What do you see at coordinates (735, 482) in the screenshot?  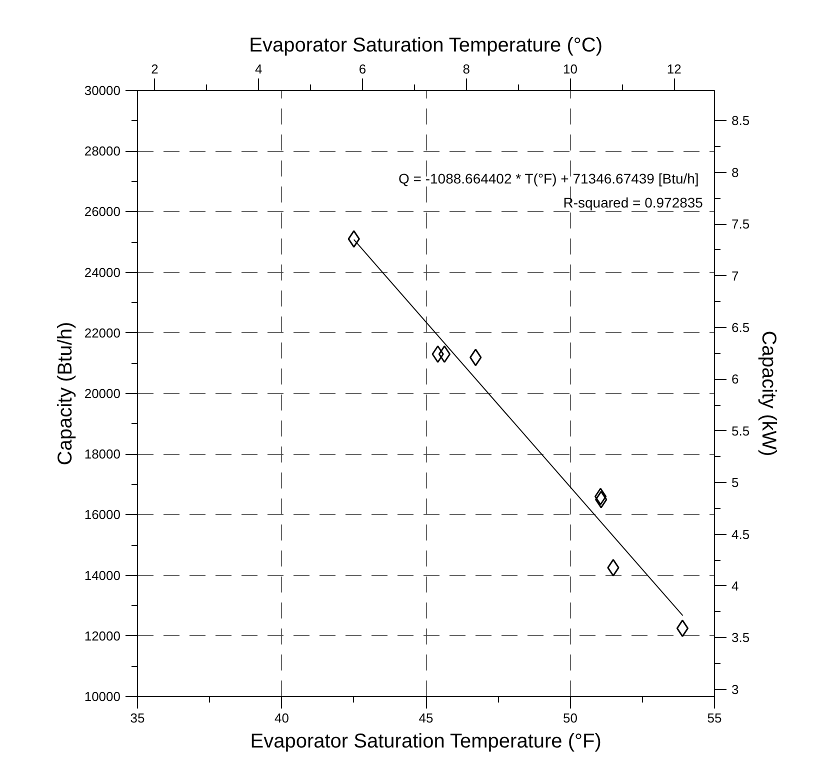 I see `y2-tick-label: 5` at bounding box center [735, 482].